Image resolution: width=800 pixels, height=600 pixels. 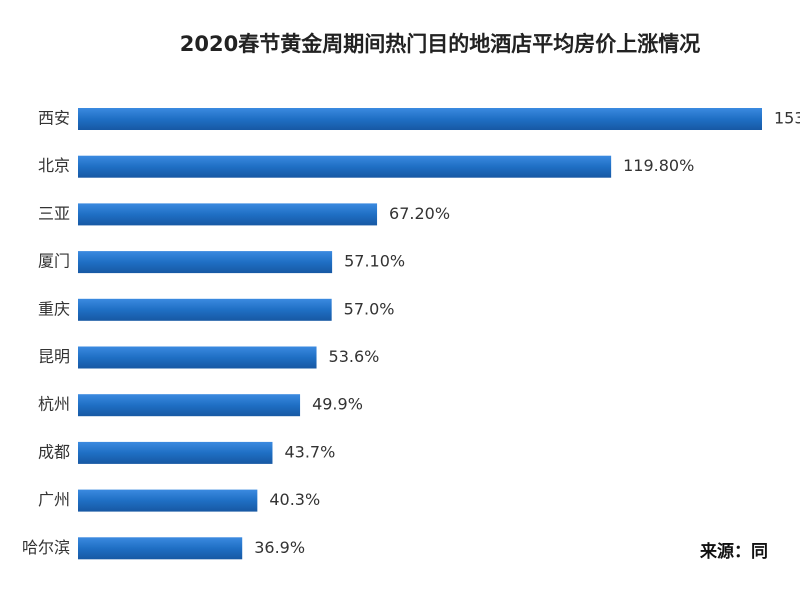 I want to click on value-label: 119.80%, so click(x=658, y=165).